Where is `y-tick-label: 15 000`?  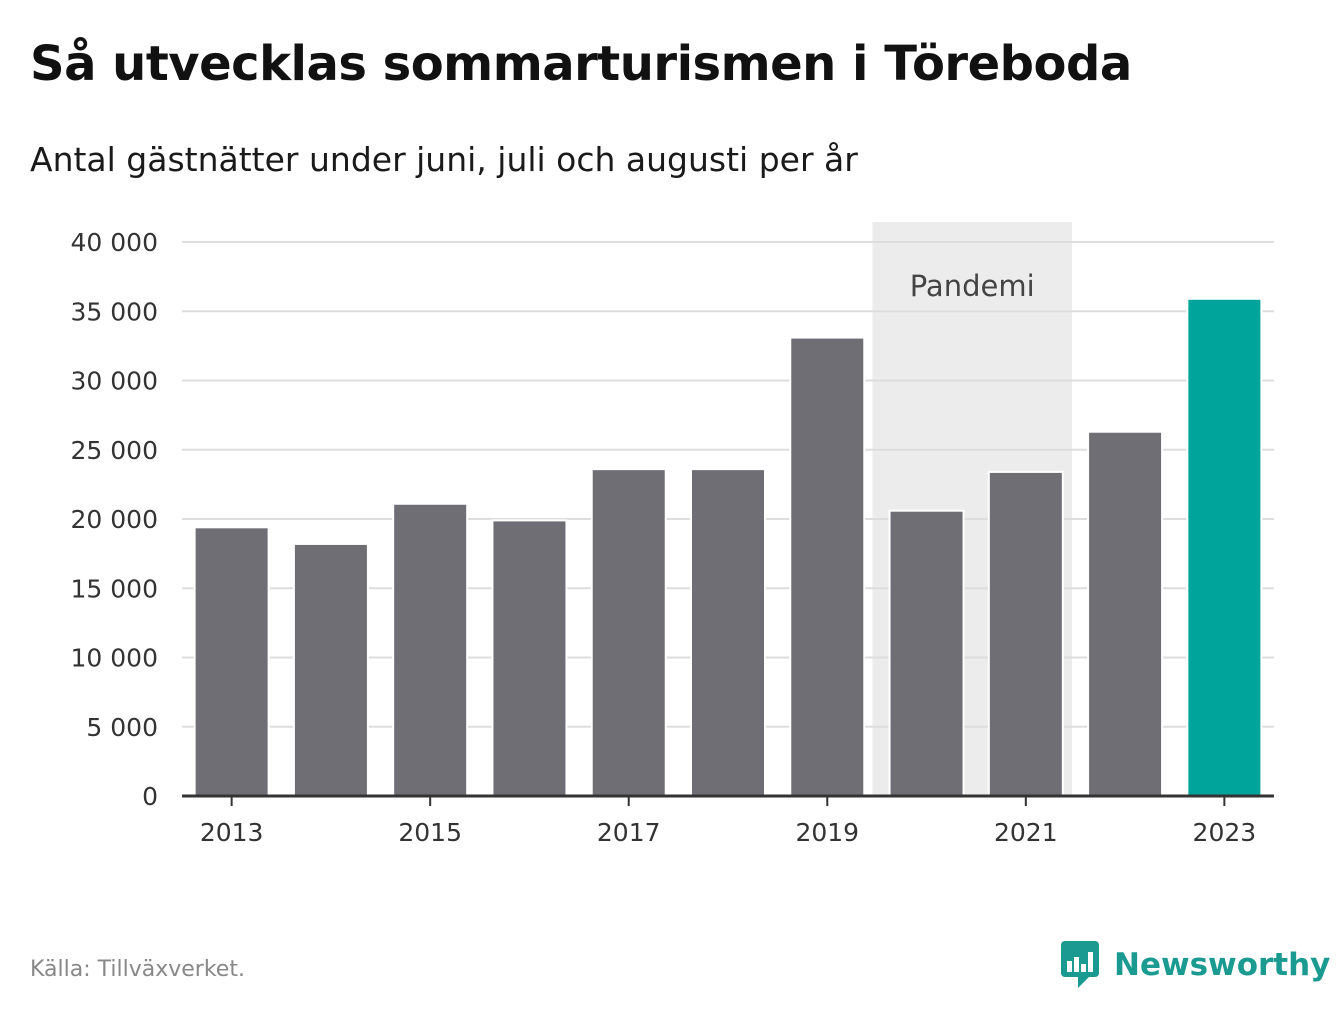 y-tick-label: 15 000 is located at coordinates (114, 588).